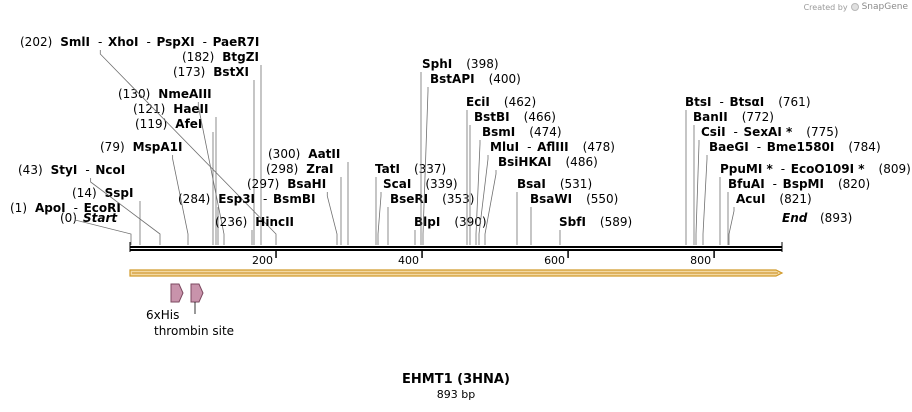 The image size is (912, 412). Describe the element at coordinates (895, 169) in the screenshot. I see `enzyme-ppumi-position: (809)` at that location.